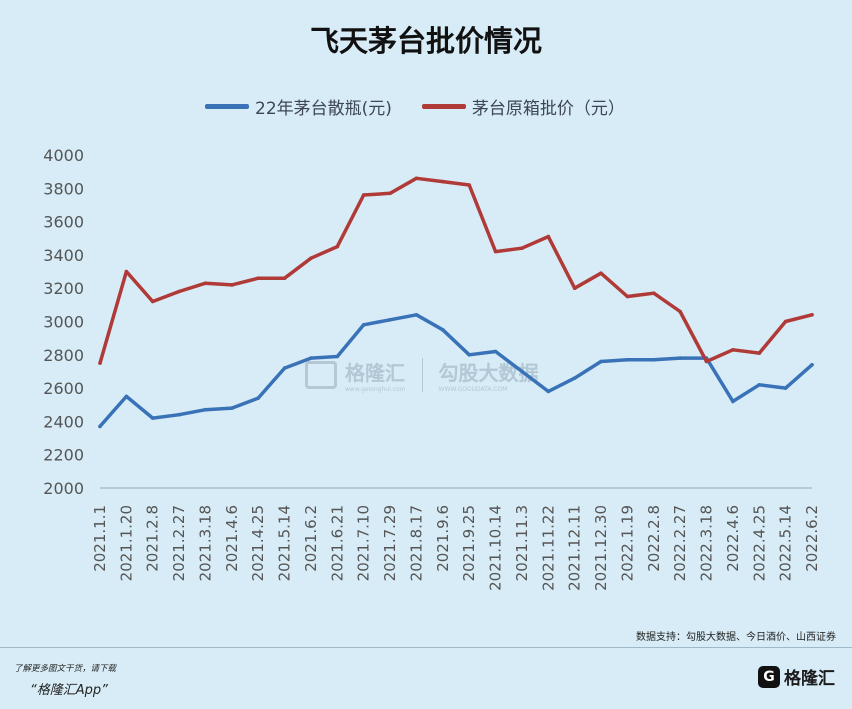 The image size is (852, 709). Describe the element at coordinates (63, 355) in the screenshot. I see `y-tick-label: 2800` at that location.